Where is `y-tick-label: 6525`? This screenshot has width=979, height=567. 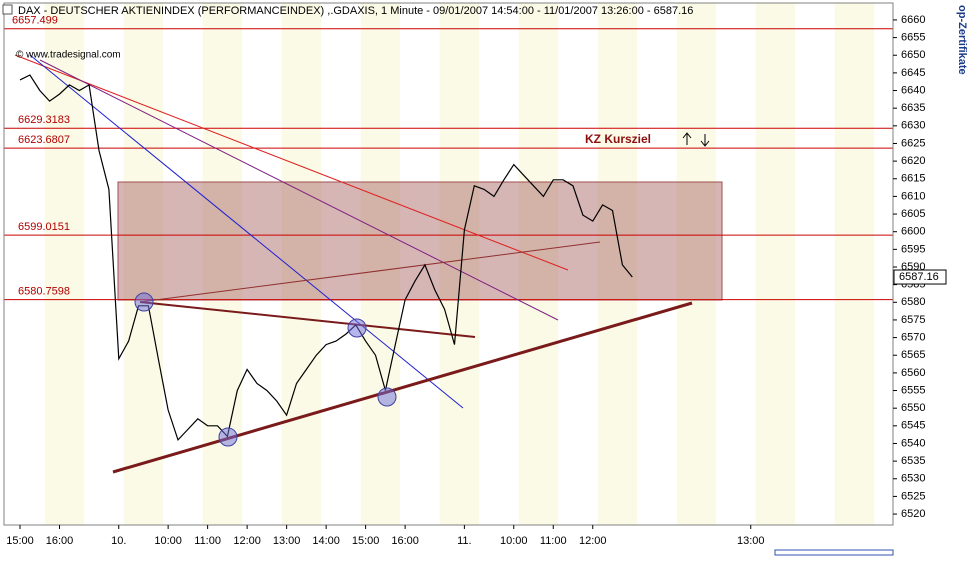 y-tick-label: 6525 is located at coordinates (913, 496).